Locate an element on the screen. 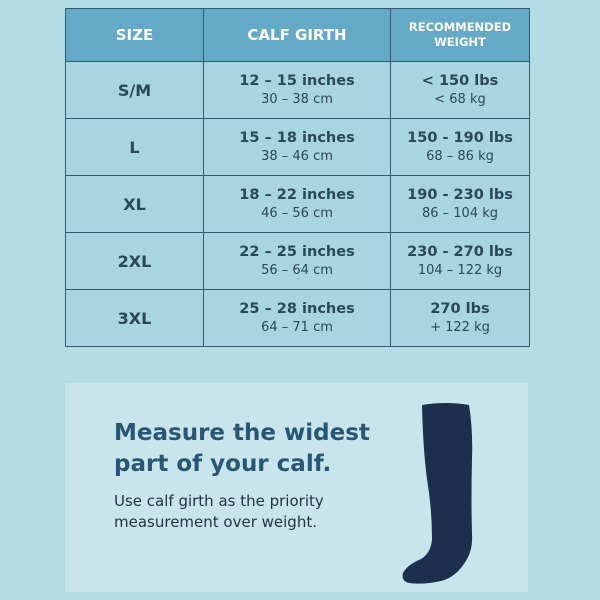 This screenshot has width=600, height=600. girth-inches: 18 – 22 inches is located at coordinates (297, 194).